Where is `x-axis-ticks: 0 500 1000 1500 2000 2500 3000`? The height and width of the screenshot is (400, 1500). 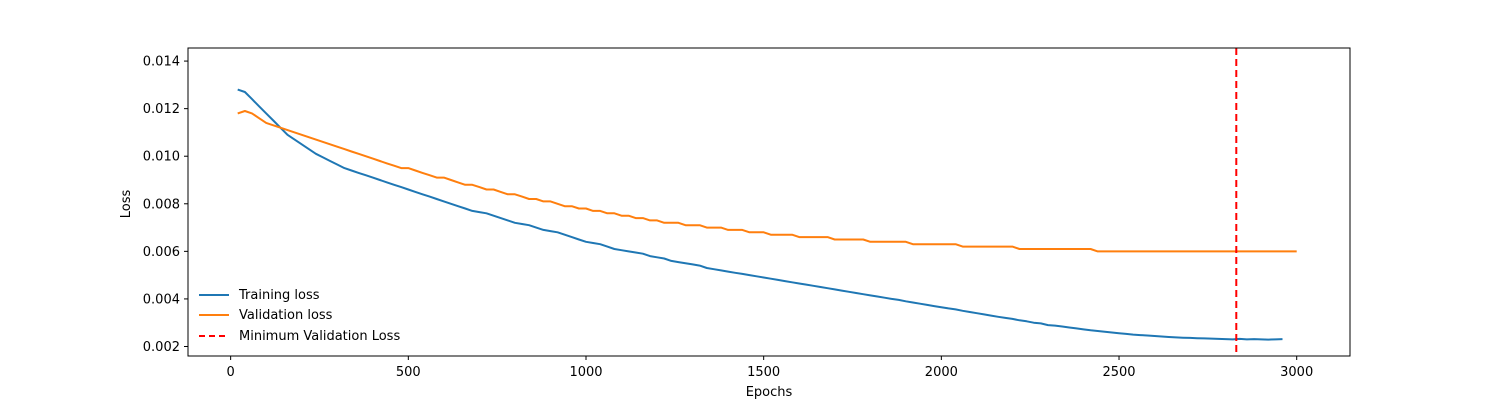 x-axis-ticks: 0 500 1000 1500 2000 2500 3000 is located at coordinates (770, 368).